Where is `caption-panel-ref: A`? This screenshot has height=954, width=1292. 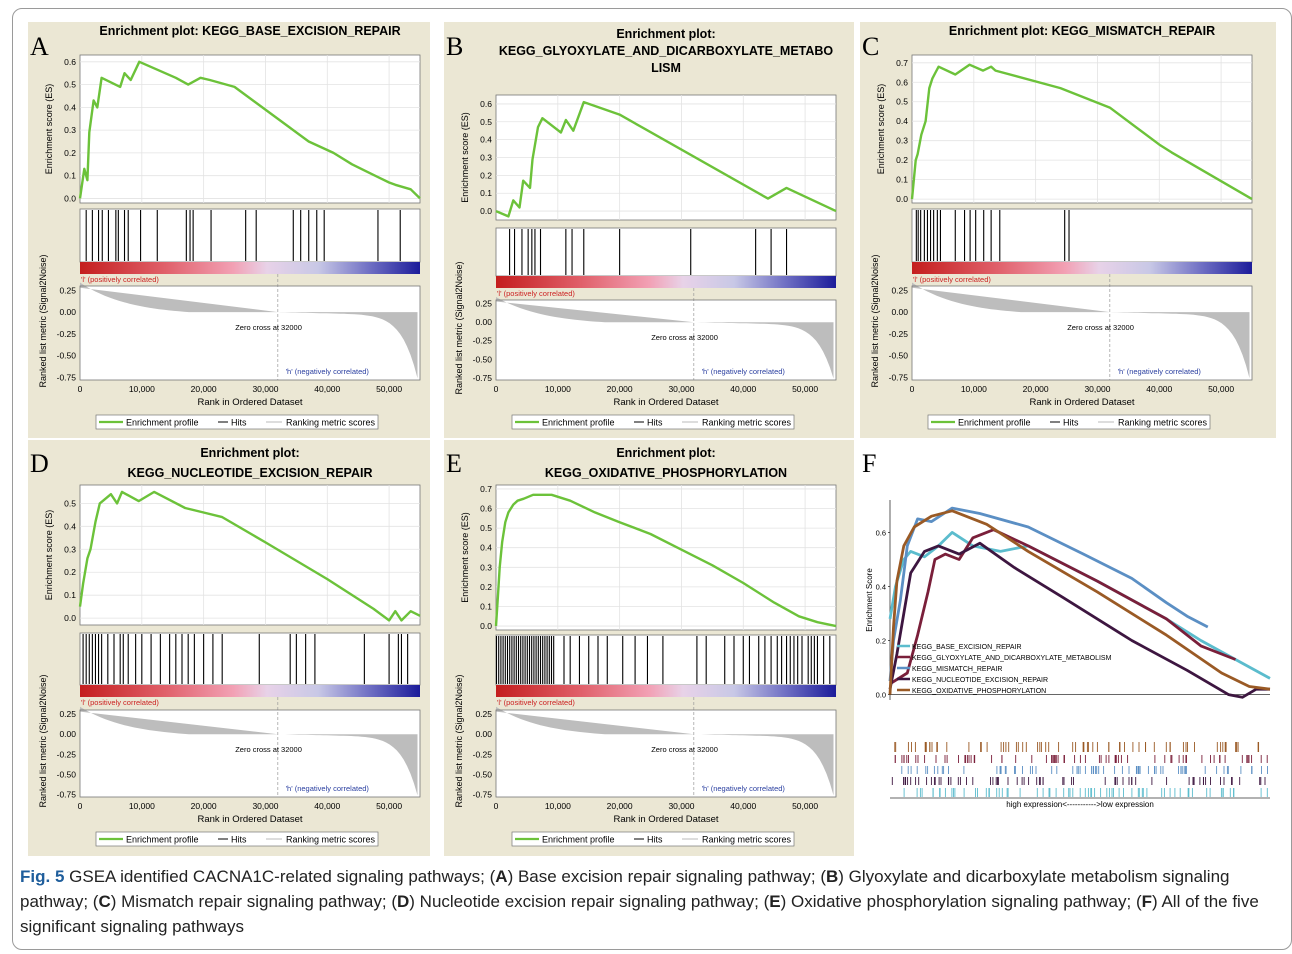
caption-panel-ref: A is located at coordinates (501, 876).